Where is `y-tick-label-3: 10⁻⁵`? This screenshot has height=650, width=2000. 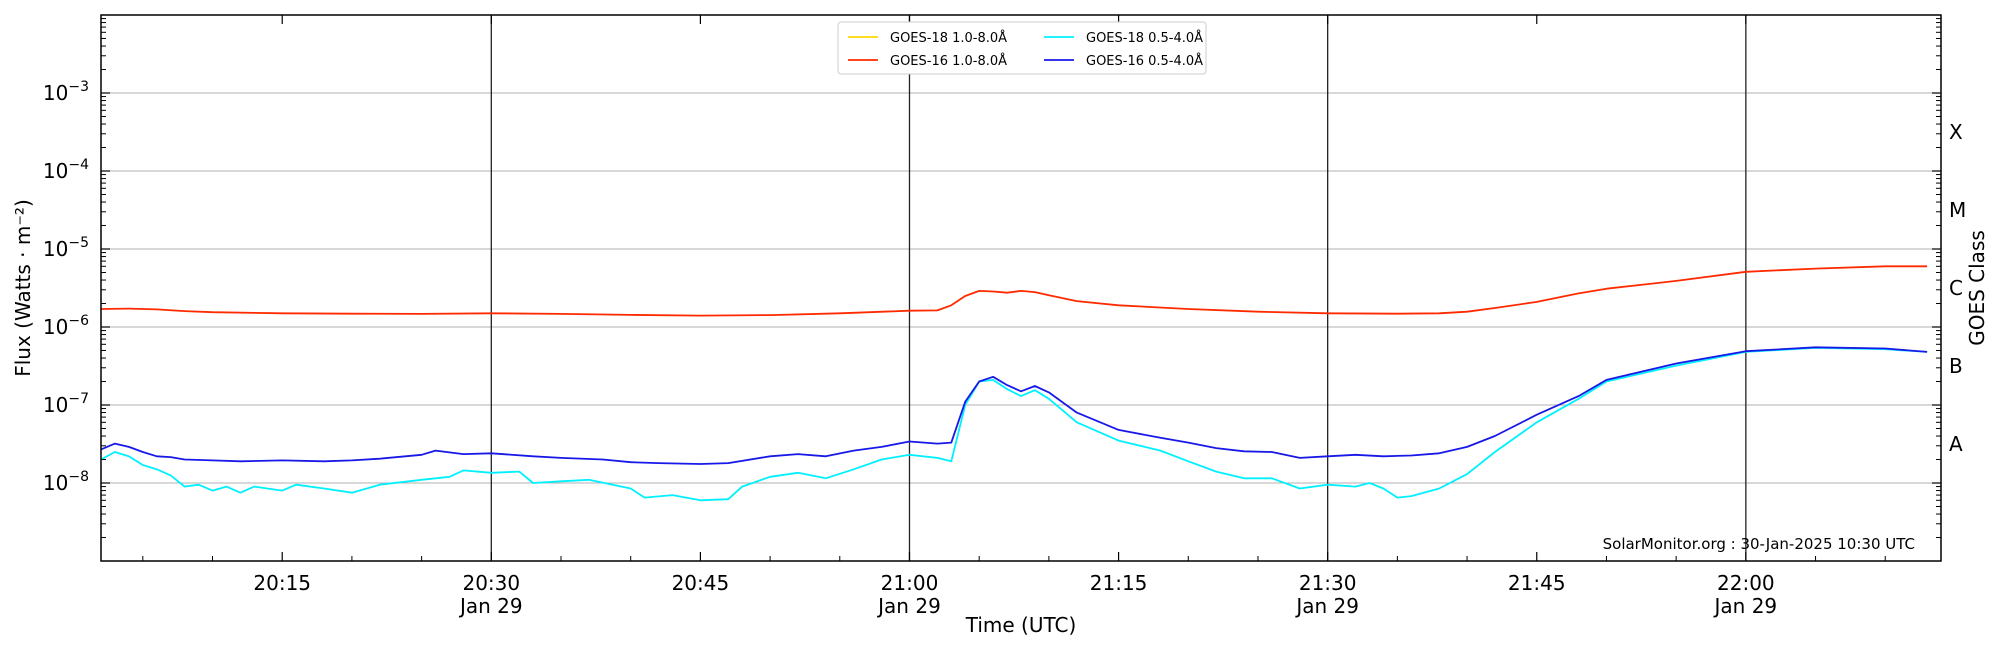
y-tick-label-3: 10⁻⁵ is located at coordinates (66, 248).